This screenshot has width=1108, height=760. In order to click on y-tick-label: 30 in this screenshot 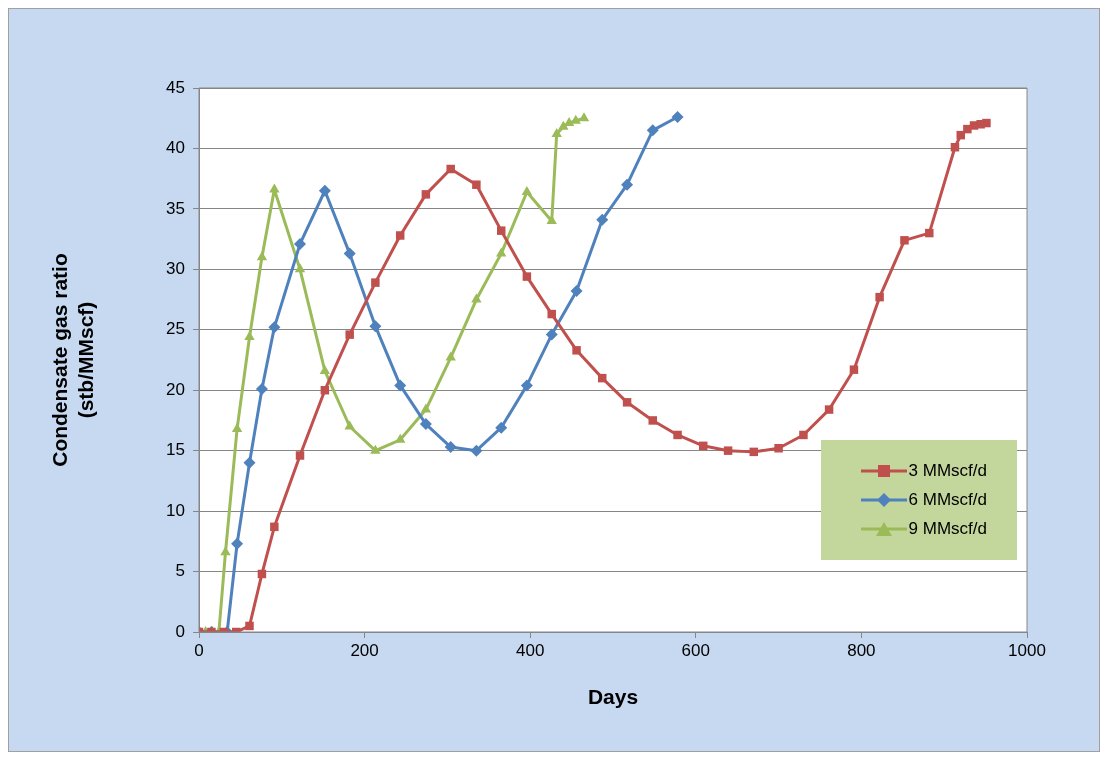, I will do `click(175, 269)`.